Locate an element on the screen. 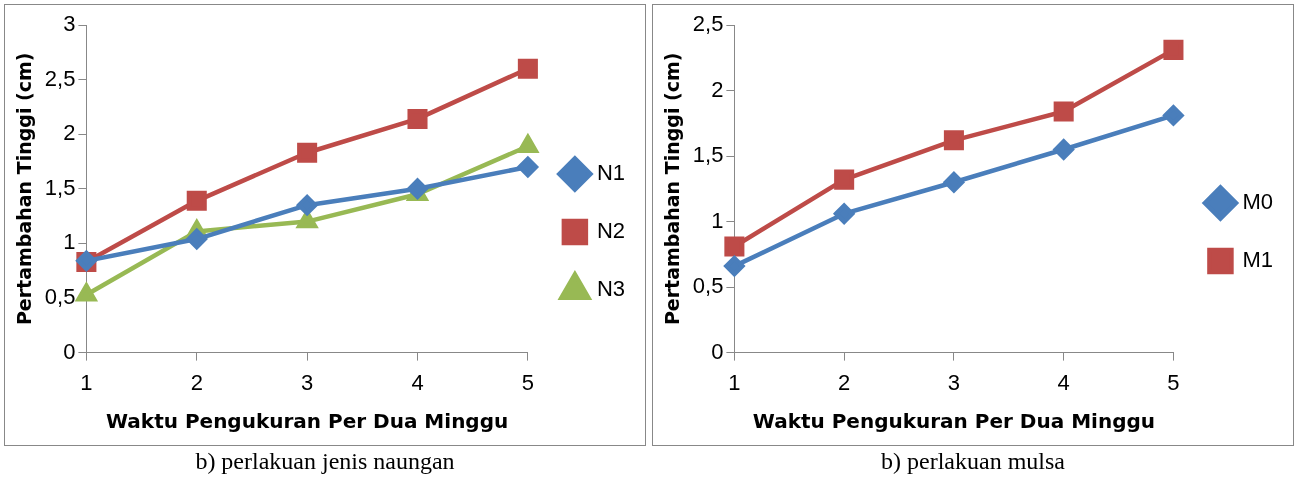 The width and height of the screenshot is (1305, 483). legend-label: M0 is located at coordinates (1257, 202).